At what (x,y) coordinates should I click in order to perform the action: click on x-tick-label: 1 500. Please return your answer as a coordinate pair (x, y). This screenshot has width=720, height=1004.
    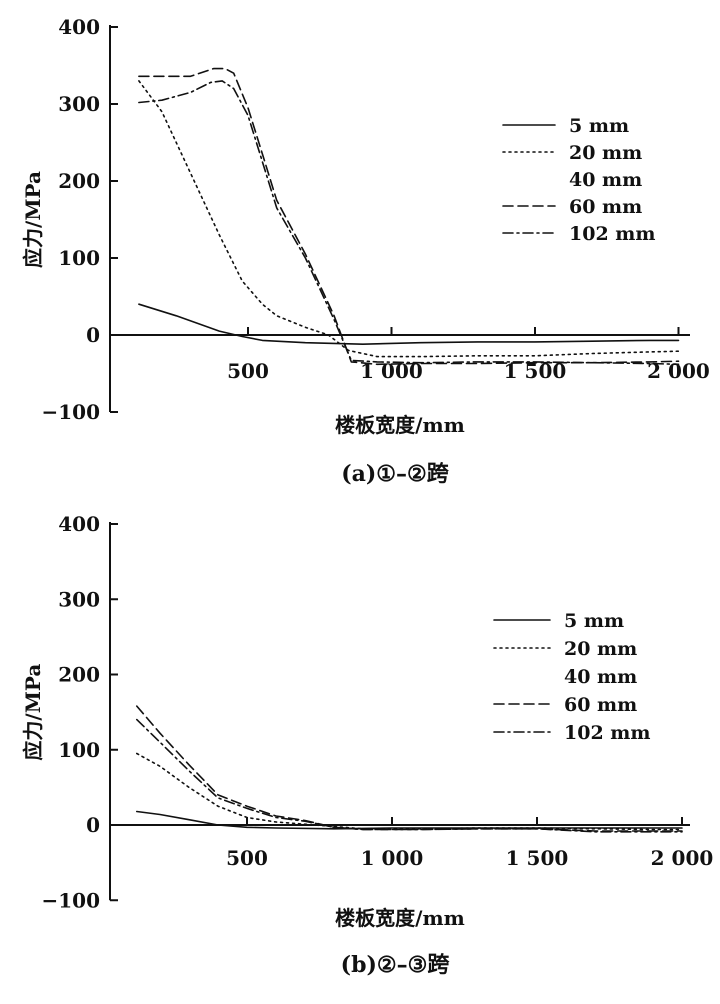
    Looking at the image, I should click on (537, 858).